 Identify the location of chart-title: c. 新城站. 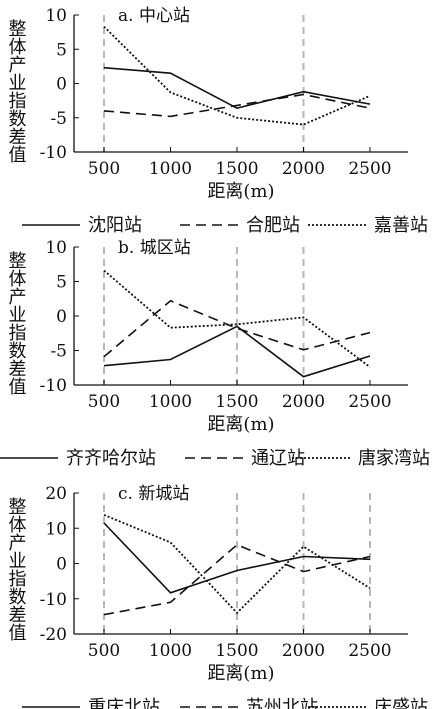
(153, 494).